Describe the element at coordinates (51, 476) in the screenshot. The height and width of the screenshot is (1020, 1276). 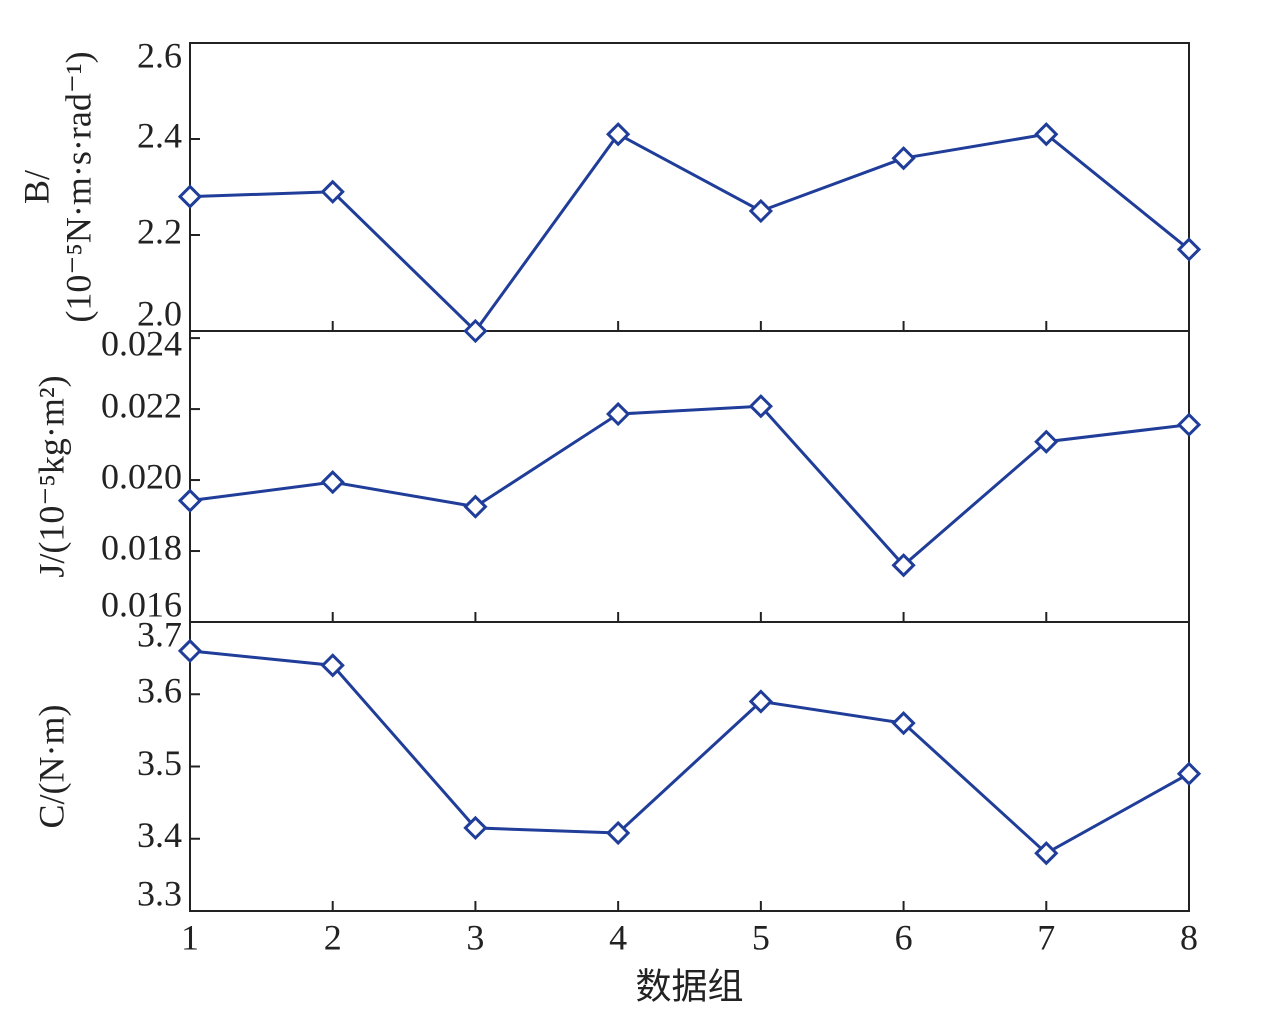
I see `y-axis-label: J/(10⁻⁵kg·m²)` at that location.